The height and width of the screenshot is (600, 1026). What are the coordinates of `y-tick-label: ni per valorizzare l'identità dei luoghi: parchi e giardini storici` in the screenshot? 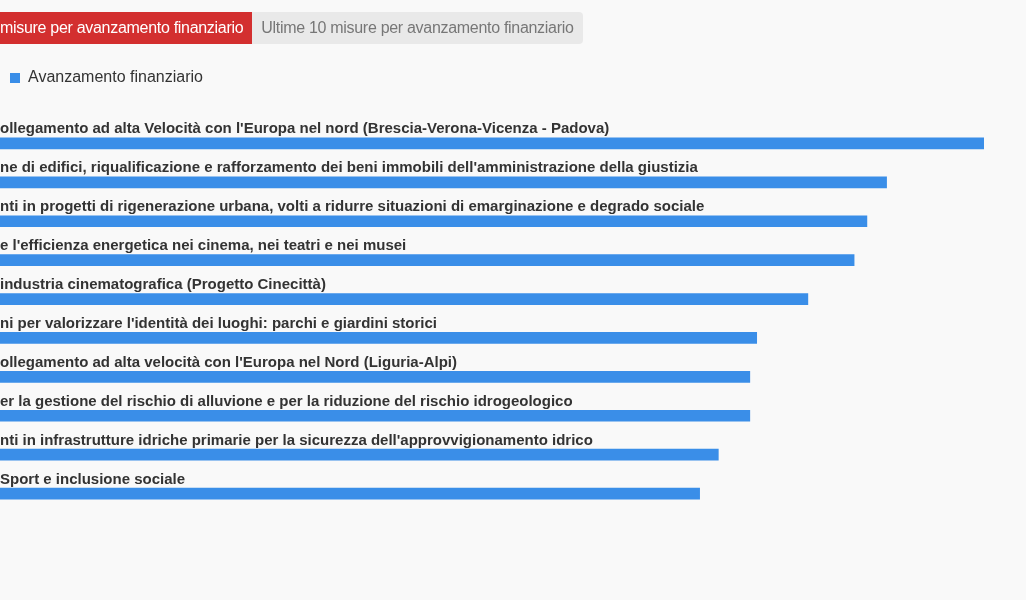 It's located at (218, 322).